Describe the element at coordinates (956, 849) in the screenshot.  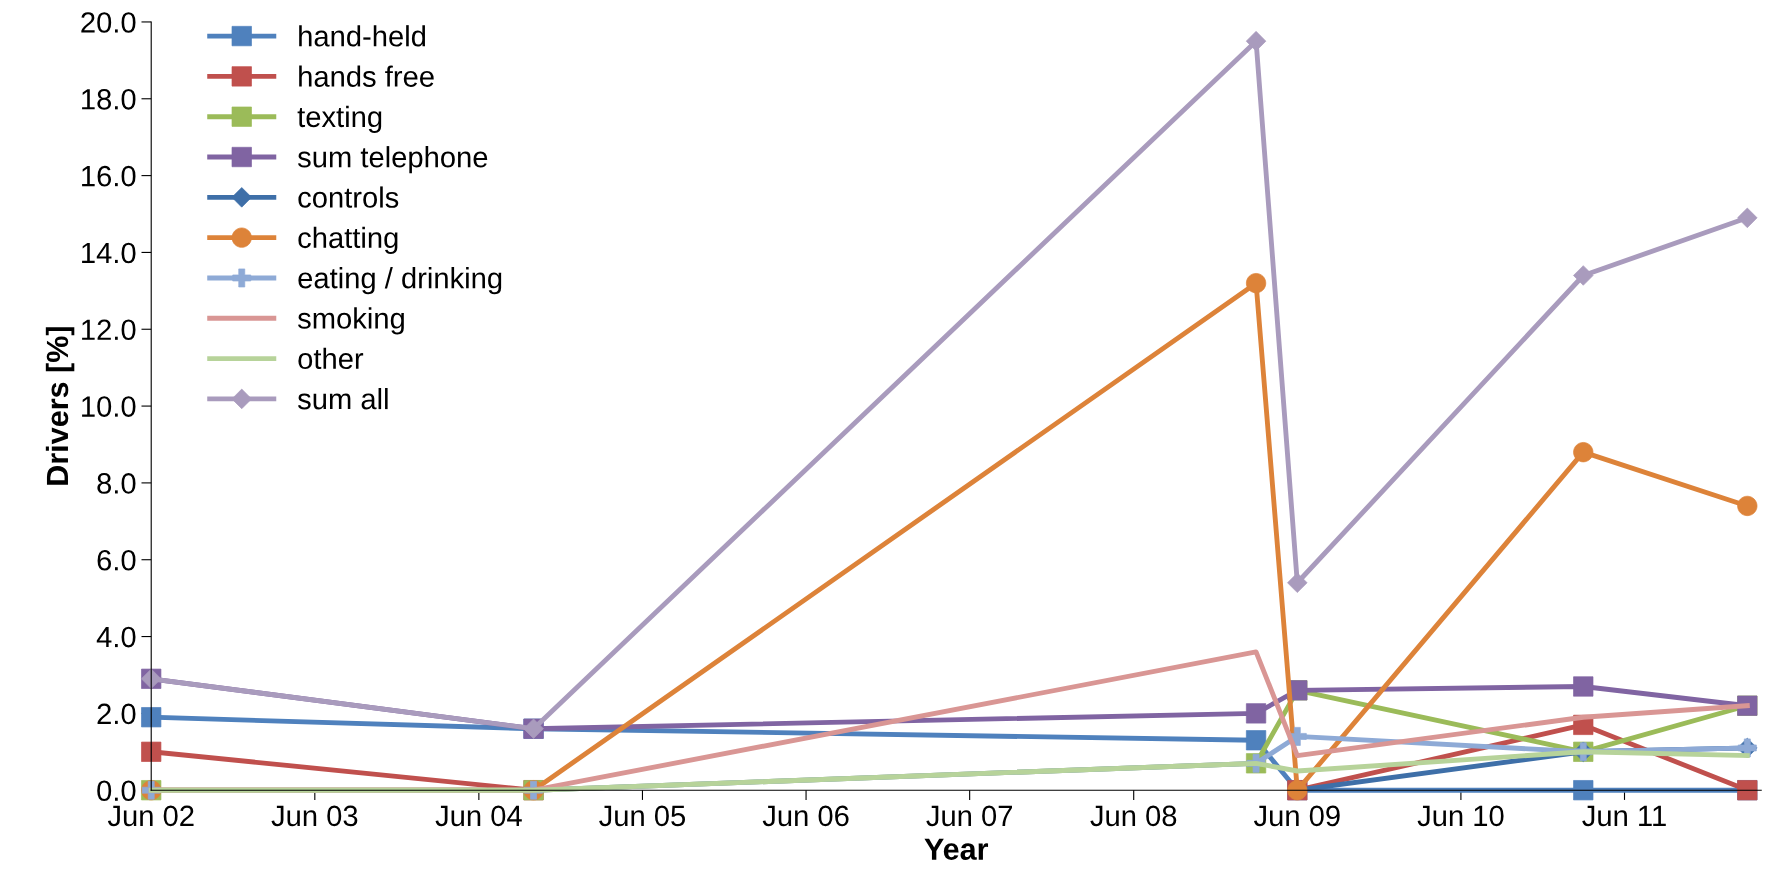
I see `x-axis-title: Year` at that location.